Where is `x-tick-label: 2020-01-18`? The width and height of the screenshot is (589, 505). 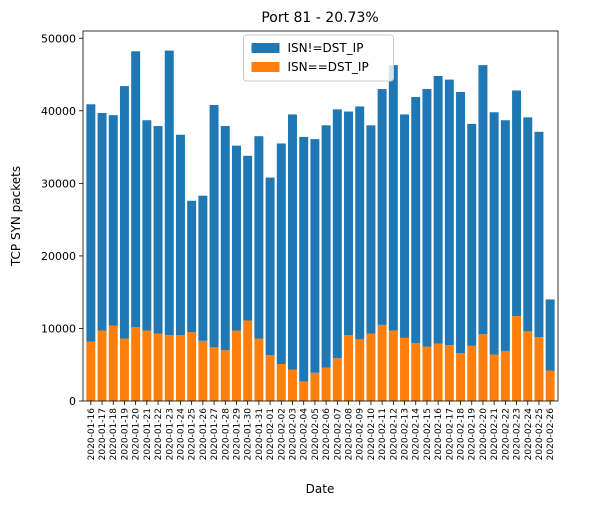 x-tick-label: 2020-01-18 is located at coordinates (114, 434).